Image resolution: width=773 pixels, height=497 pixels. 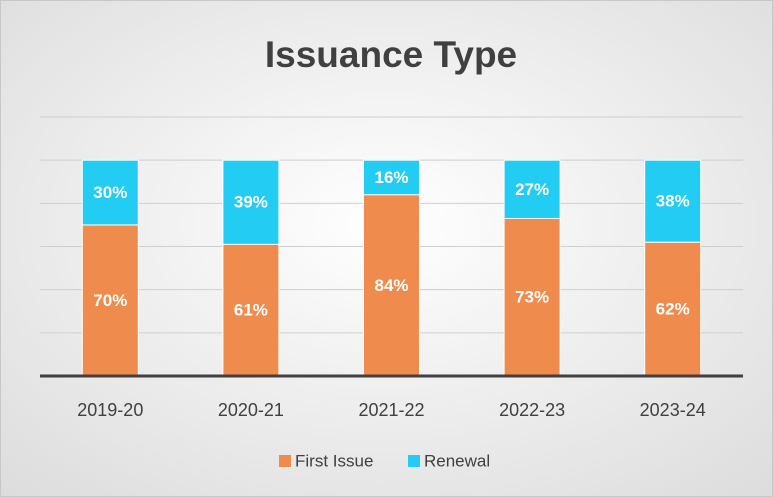 What do you see at coordinates (391, 54) in the screenshot?
I see `chart-title: Issuance Type` at bounding box center [391, 54].